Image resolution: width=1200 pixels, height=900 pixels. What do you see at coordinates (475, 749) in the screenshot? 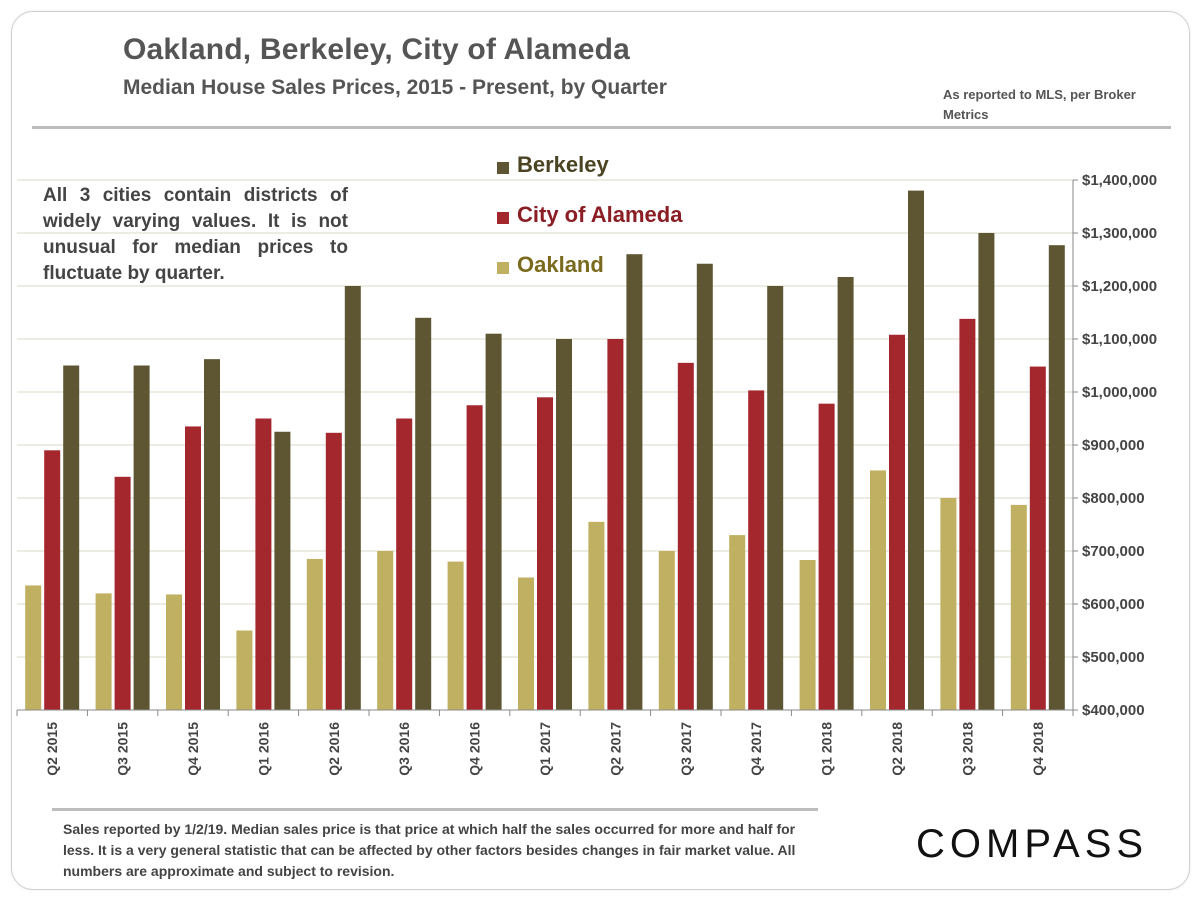
I see `x-tick-label: Q4 2016` at bounding box center [475, 749].